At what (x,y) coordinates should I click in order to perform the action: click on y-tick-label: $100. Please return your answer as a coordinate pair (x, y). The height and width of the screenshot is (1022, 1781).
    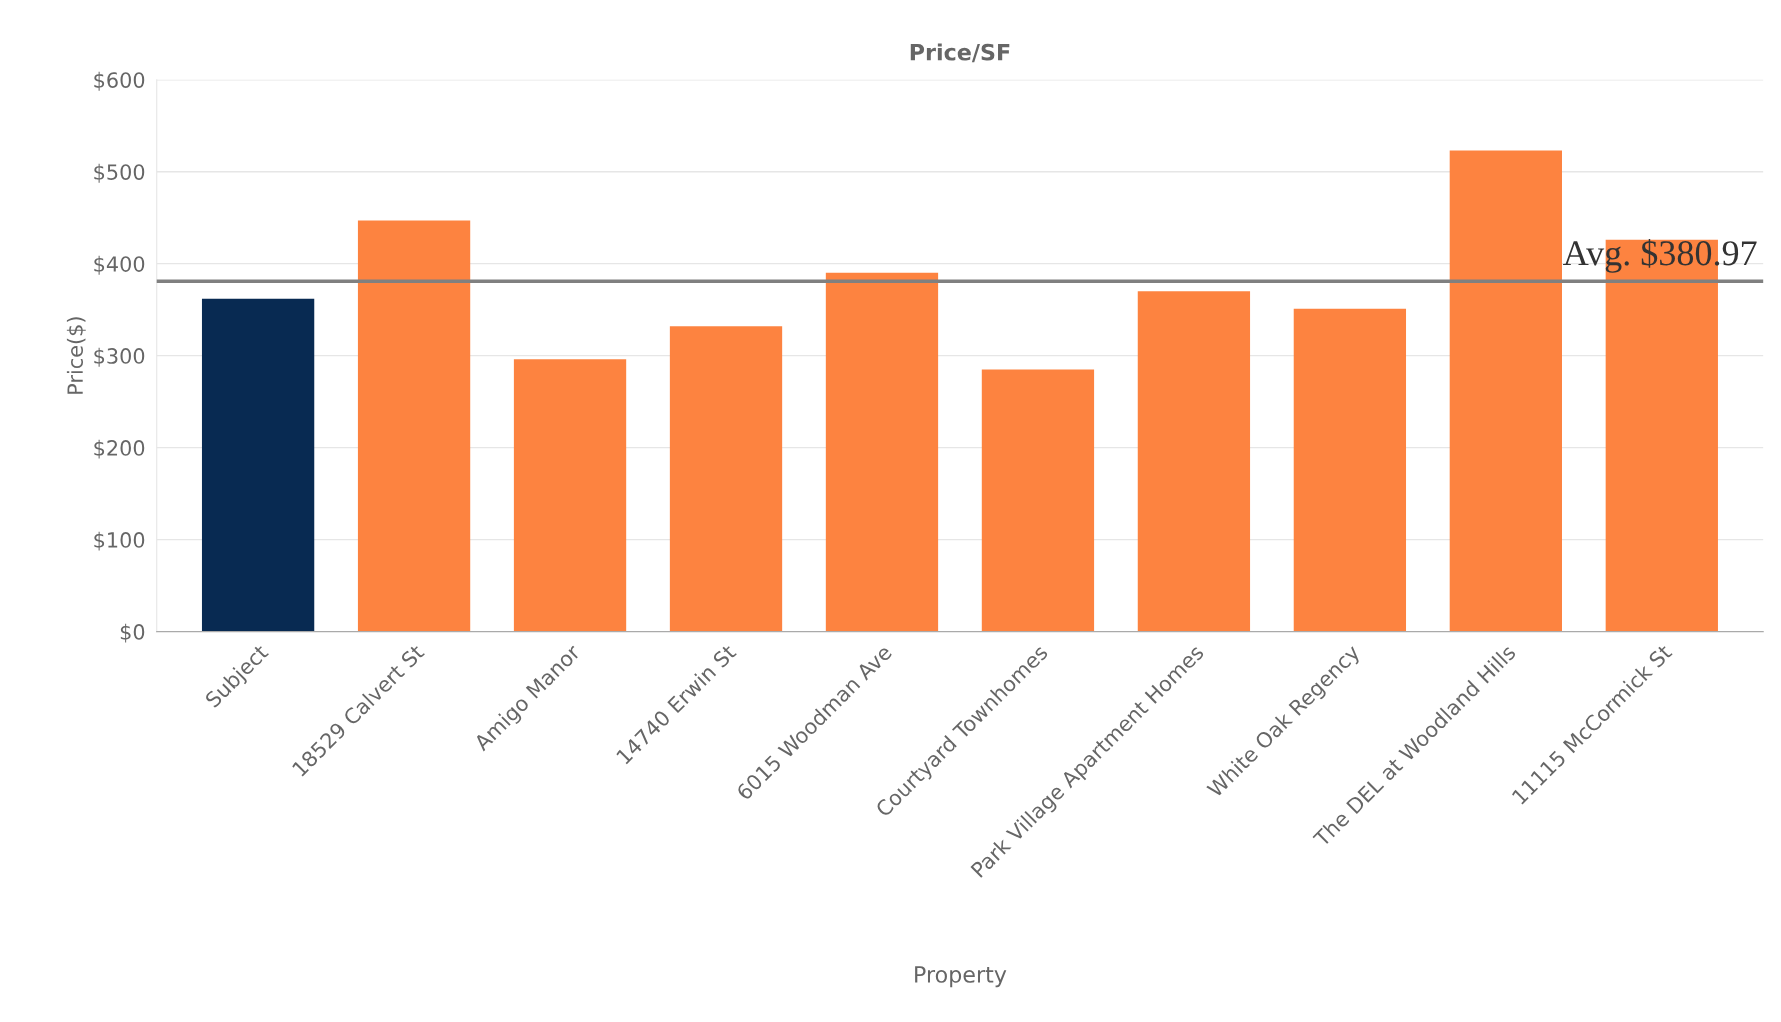
    Looking at the image, I should click on (119, 541).